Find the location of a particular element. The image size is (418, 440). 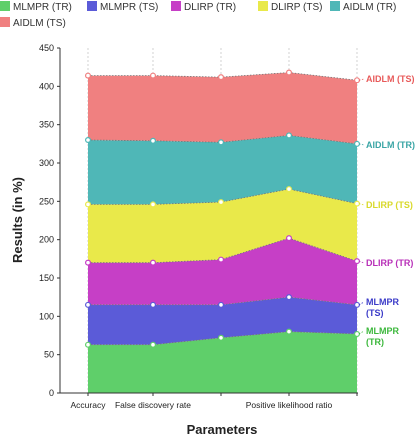

series-end-label: (TR) is located at coordinates (375, 342).